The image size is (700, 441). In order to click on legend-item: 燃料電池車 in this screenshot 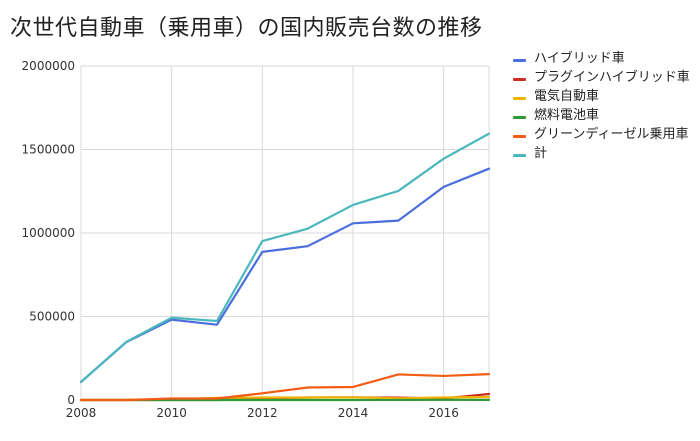, I will do `click(603, 116)`.